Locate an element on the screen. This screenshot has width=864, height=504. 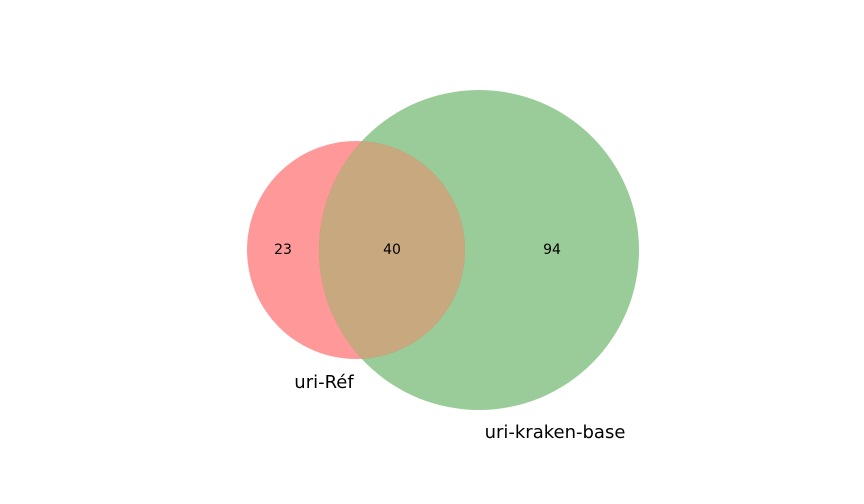
intersection-count: 40 is located at coordinates (392, 250).